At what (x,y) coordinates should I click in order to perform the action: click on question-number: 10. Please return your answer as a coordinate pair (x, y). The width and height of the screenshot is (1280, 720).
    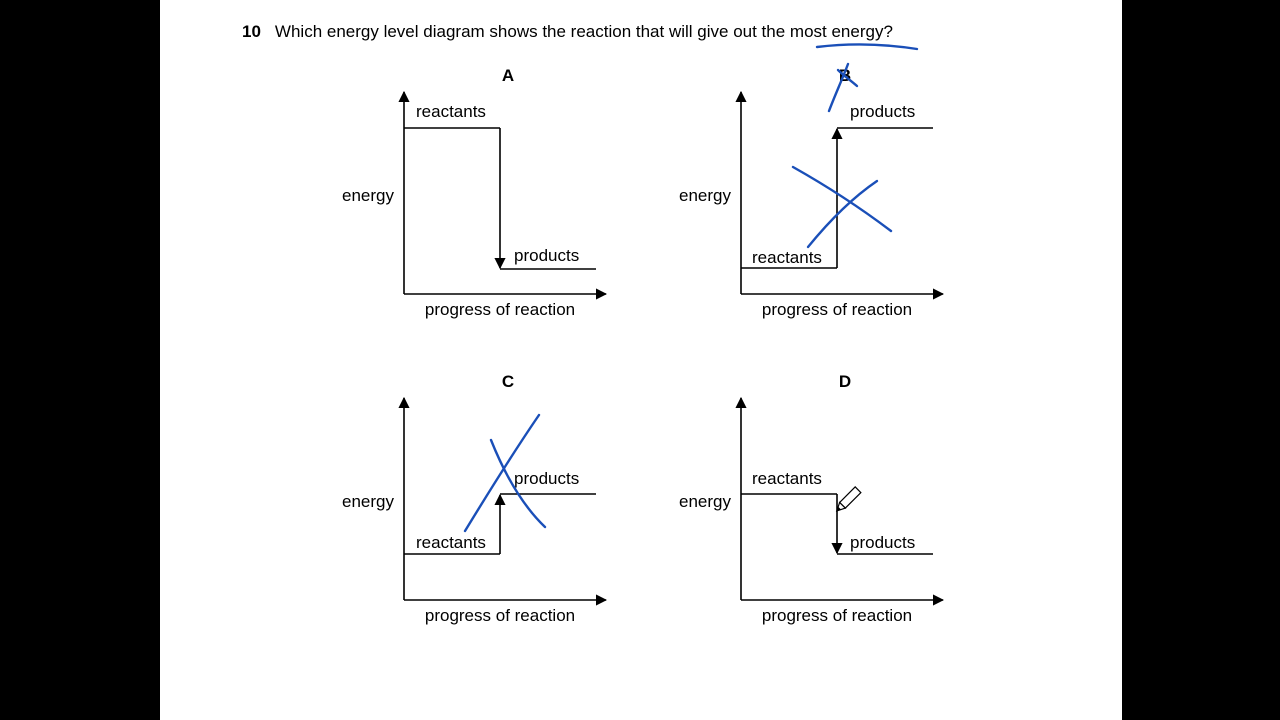
    Looking at the image, I should click on (251, 31).